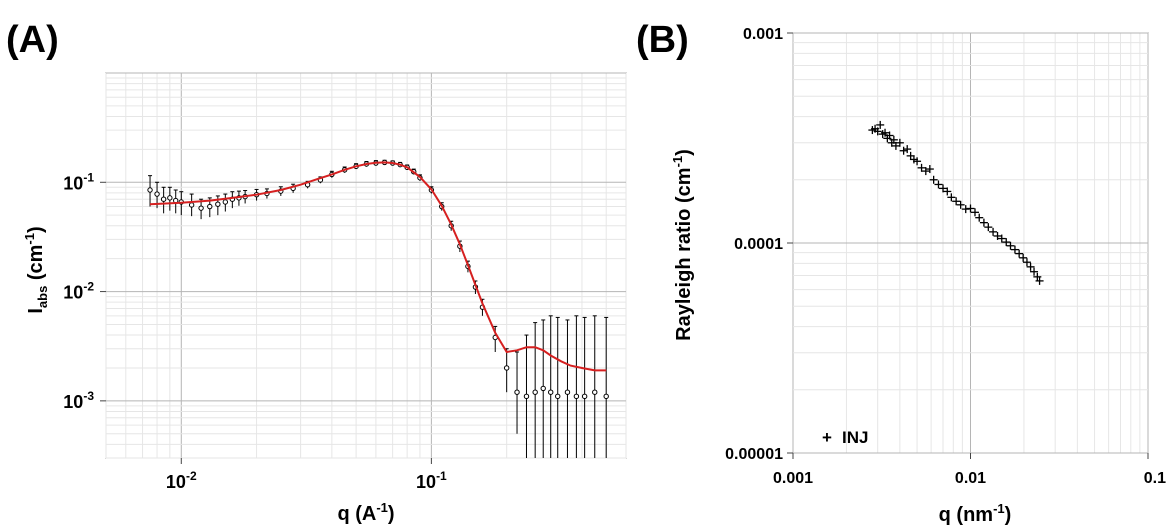 Image resolution: width=1169 pixels, height=528 pixels. I want to click on x-tick-label: 10⁻¹, so click(431, 480).